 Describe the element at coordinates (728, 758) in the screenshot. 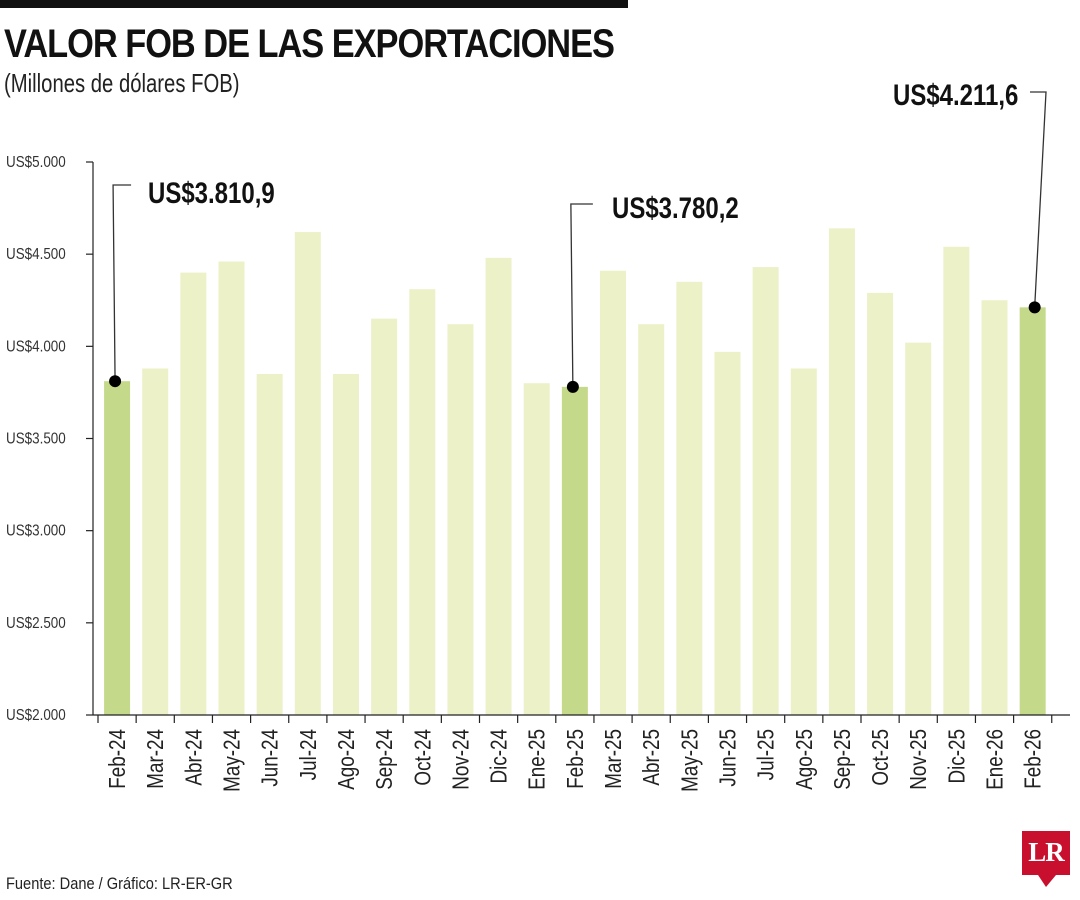

I see `x-tick-label-jun-25: Jun-25` at that location.